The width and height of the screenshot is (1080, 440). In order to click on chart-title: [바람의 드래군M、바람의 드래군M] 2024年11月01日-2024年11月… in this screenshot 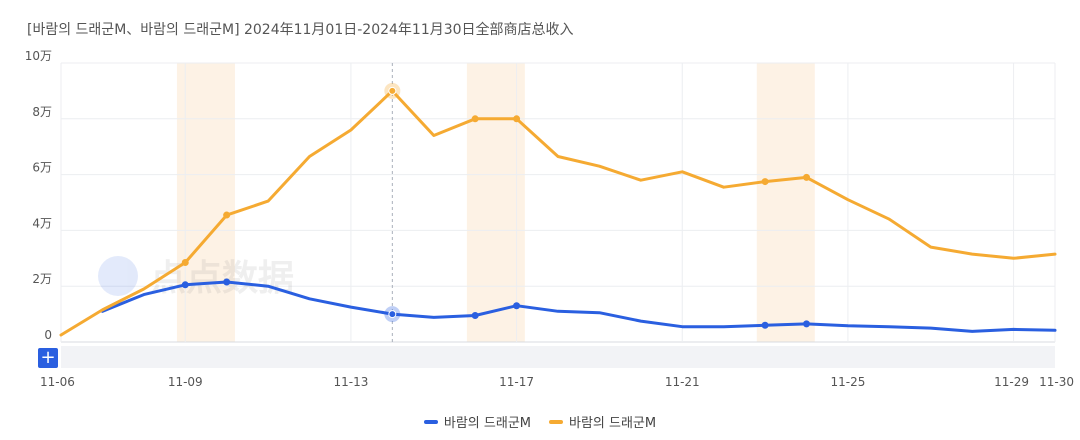, I will do `click(300, 30)`.